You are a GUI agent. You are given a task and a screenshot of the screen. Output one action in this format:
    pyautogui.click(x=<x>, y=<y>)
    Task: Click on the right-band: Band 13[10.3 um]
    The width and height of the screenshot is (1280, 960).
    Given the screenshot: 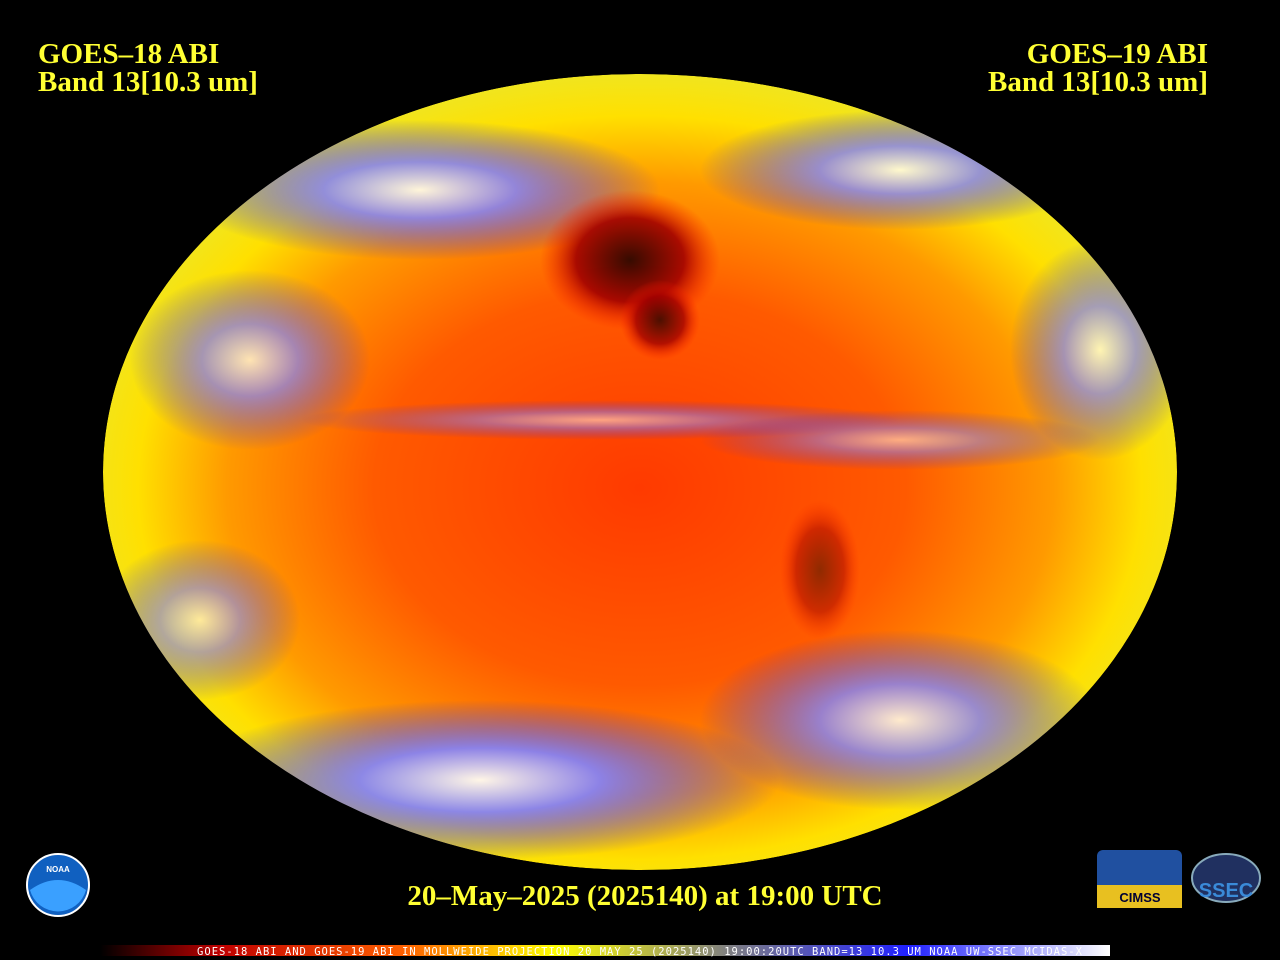 What is the action you would take?
    pyautogui.click(x=1098, y=82)
    